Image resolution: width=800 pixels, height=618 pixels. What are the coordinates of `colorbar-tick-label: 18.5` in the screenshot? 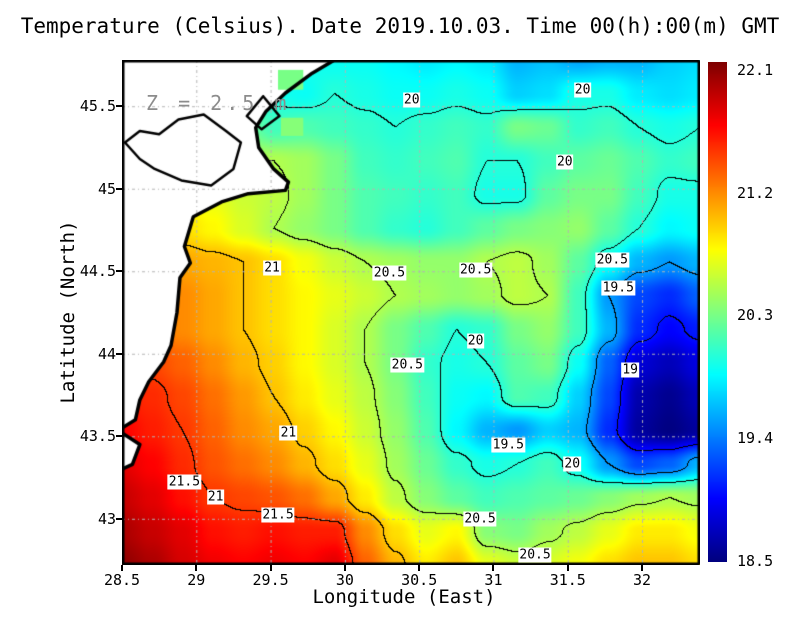 It's located at (755, 560).